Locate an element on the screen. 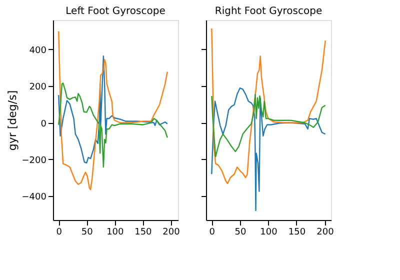  chart-title: Right Foot Gyroscope is located at coordinates (268, 11).